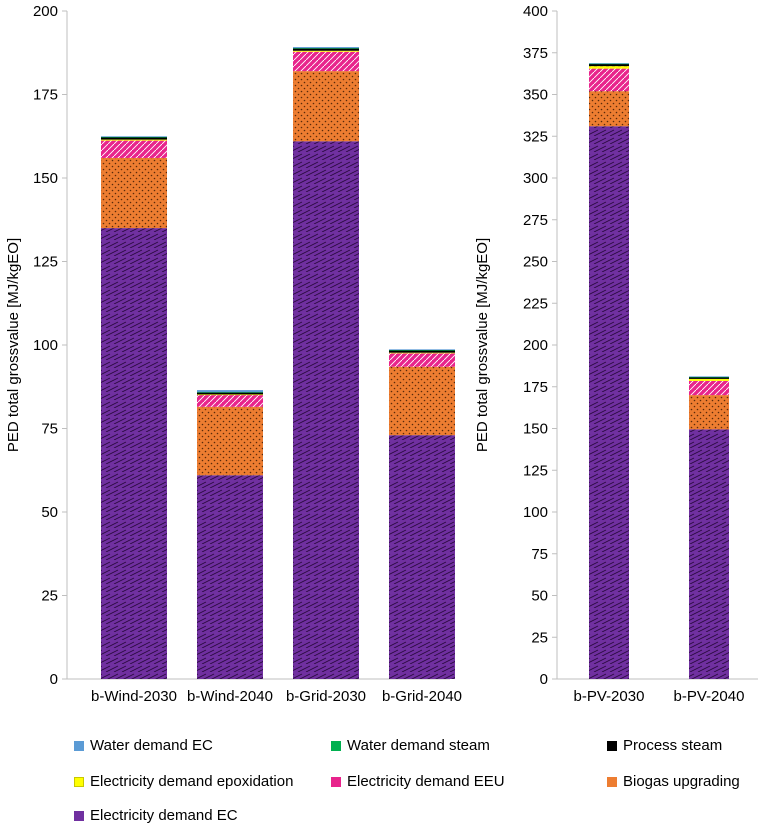 The image size is (765, 832). Describe the element at coordinates (336, 781) in the screenshot. I see `legend-swatch-electricity-demand-eeu` at that location.